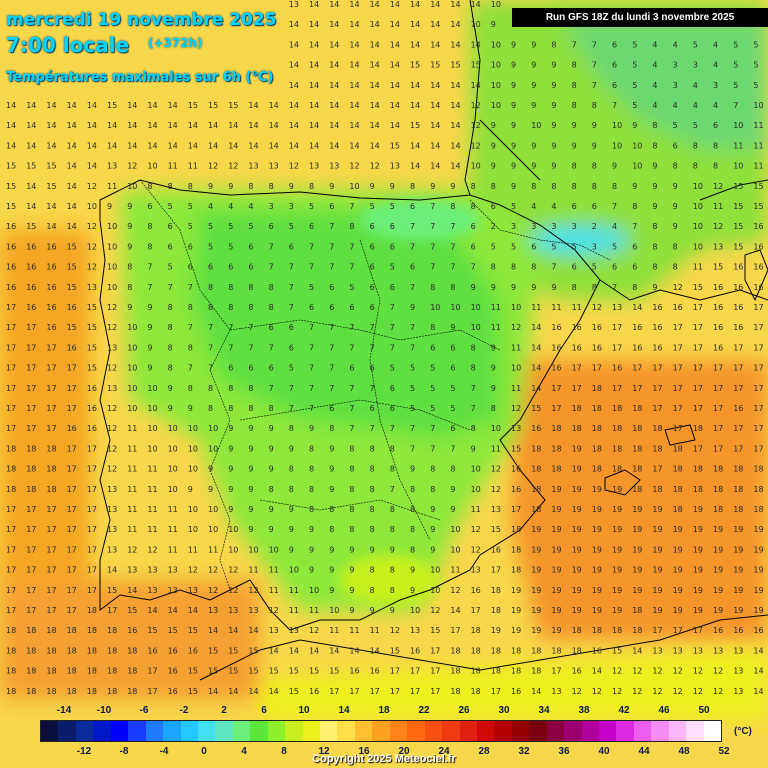  I want to click on legend-label-bottom: 32, so click(524, 751).